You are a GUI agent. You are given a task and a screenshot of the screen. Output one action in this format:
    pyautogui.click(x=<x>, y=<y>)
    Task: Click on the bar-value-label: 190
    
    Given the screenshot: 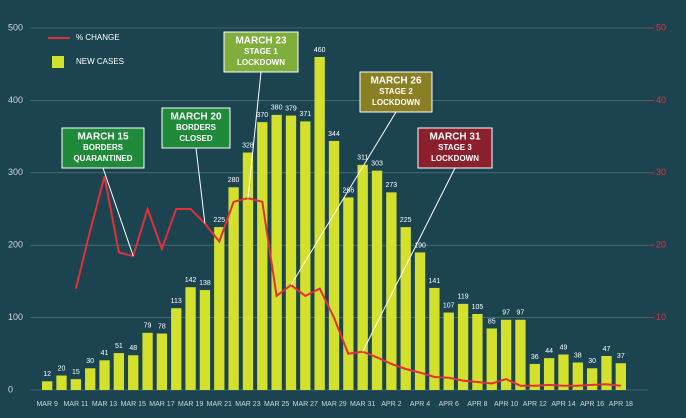 What is the action you would take?
    pyautogui.click(x=420, y=245)
    